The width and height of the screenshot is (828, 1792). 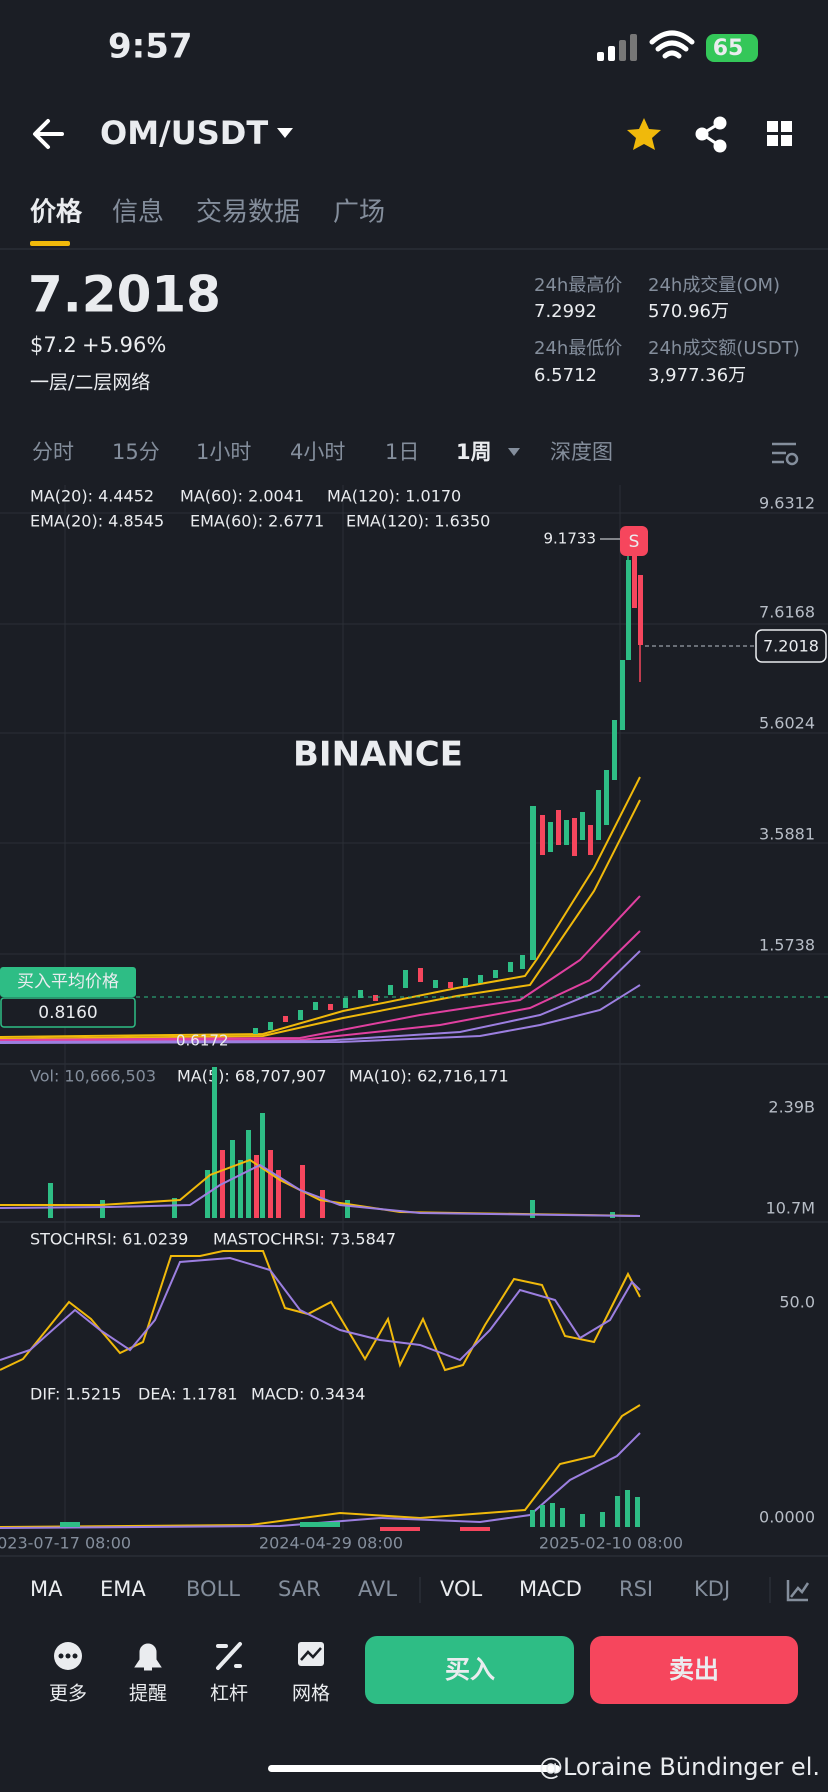 What do you see at coordinates (636, 1589) in the screenshot?
I see `indicator-tab: RSI` at bounding box center [636, 1589].